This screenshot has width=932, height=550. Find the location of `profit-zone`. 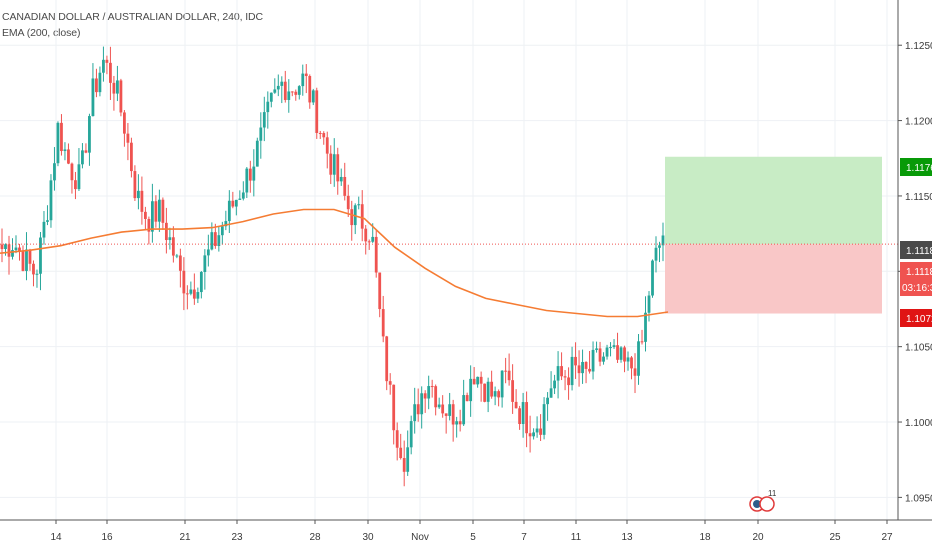

profit-zone is located at coordinates (773, 200).